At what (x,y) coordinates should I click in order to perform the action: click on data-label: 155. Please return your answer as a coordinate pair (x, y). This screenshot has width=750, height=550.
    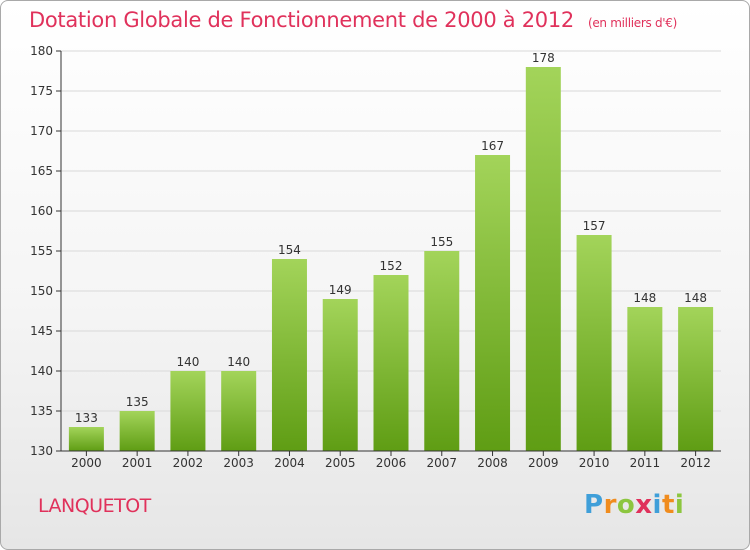
    Looking at the image, I should click on (441, 242).